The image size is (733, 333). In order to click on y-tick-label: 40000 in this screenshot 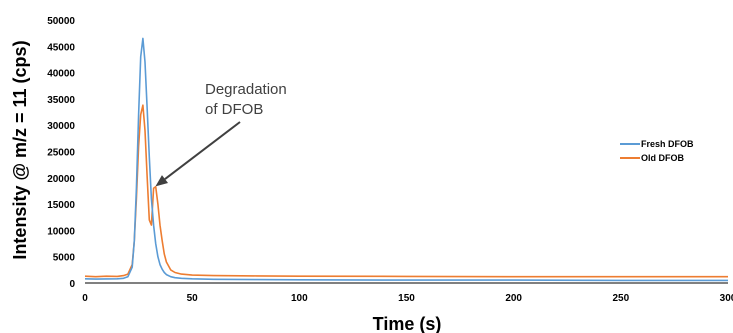, I will do `click(61, 74)`.